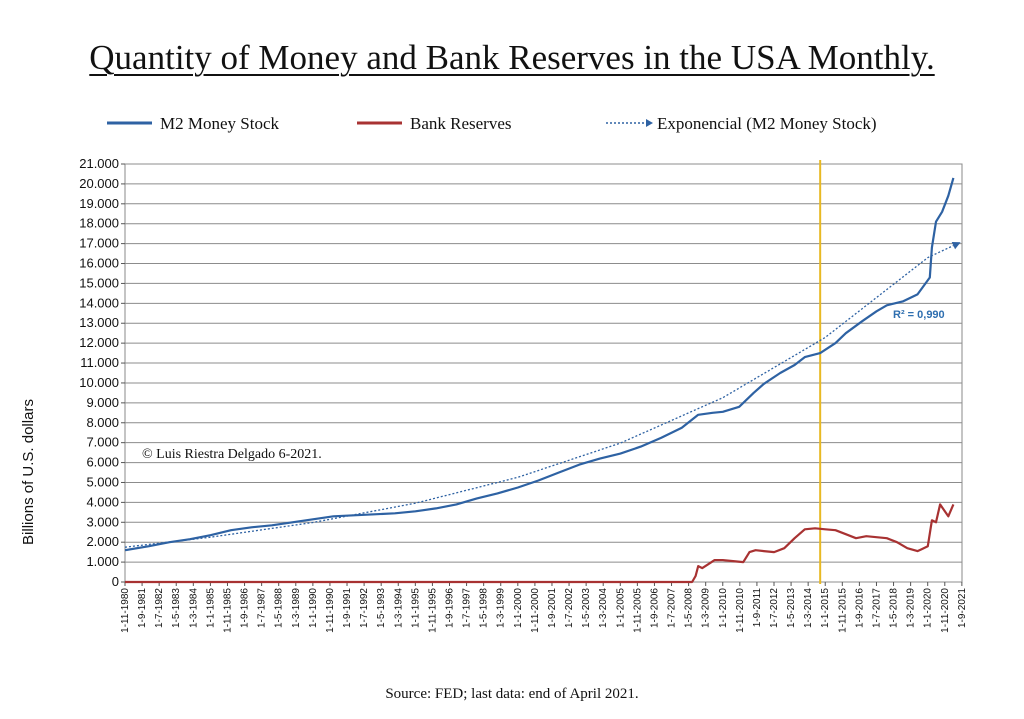  What do you see at coordinates (262, 608) in the screenshot?
I see `x-tick-label: 1-7-1987` at bounding box center [262, 608].